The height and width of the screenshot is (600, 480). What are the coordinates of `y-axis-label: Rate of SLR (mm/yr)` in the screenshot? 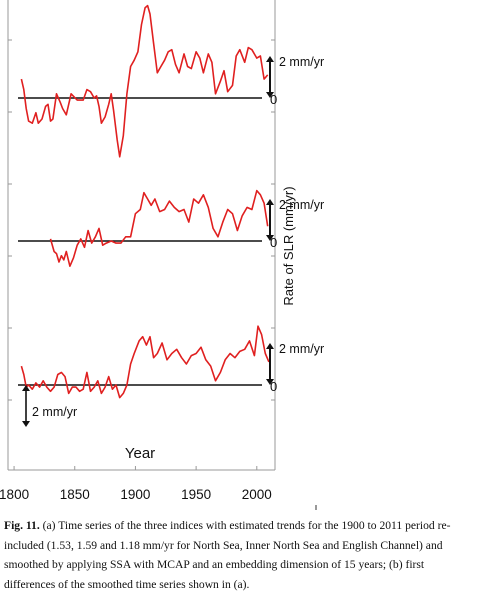 It's located at (288, 245).